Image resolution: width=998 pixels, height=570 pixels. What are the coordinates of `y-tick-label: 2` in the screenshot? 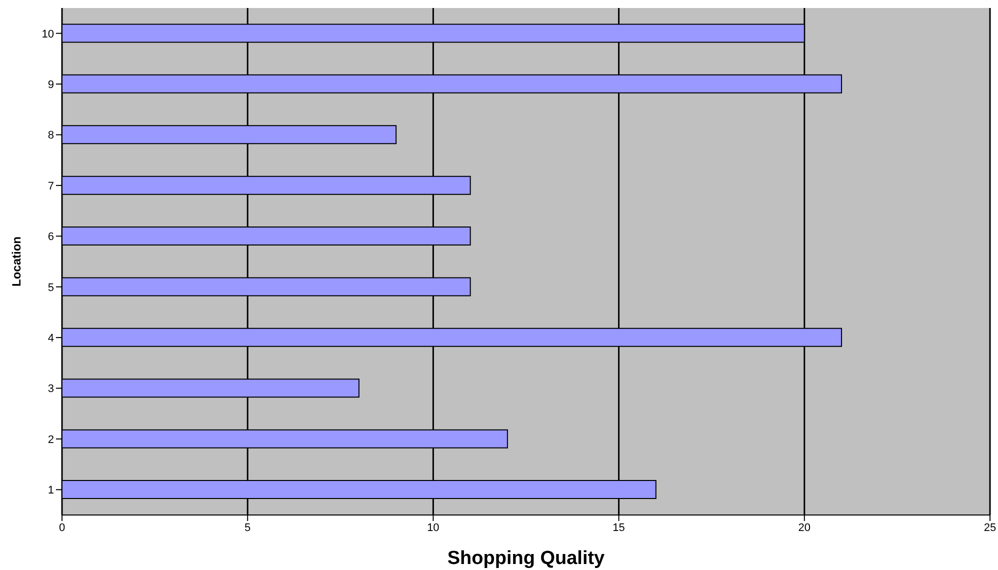 It's located at (51, 440).